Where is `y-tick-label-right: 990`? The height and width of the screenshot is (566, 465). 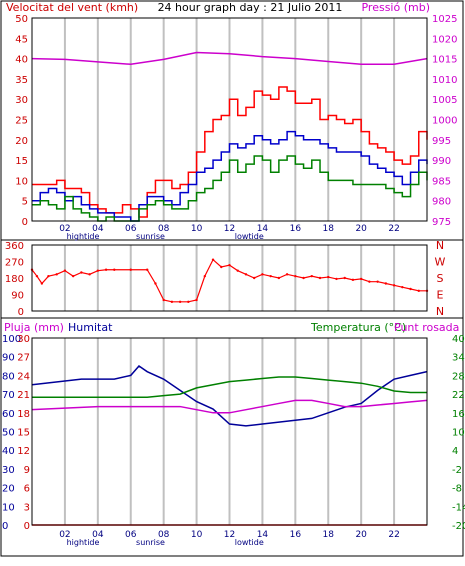 y-tick-label-right: 990 is located at coordinates (441, 161).